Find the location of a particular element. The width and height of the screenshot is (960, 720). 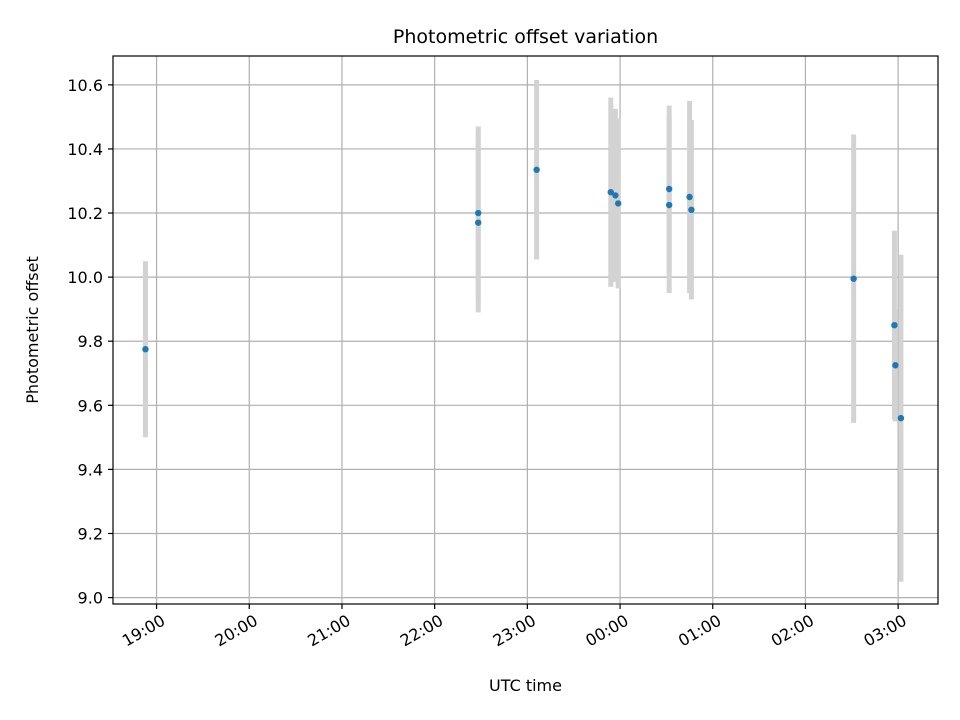

x-axis-title: UTC time is located at coordinates (525, 685).